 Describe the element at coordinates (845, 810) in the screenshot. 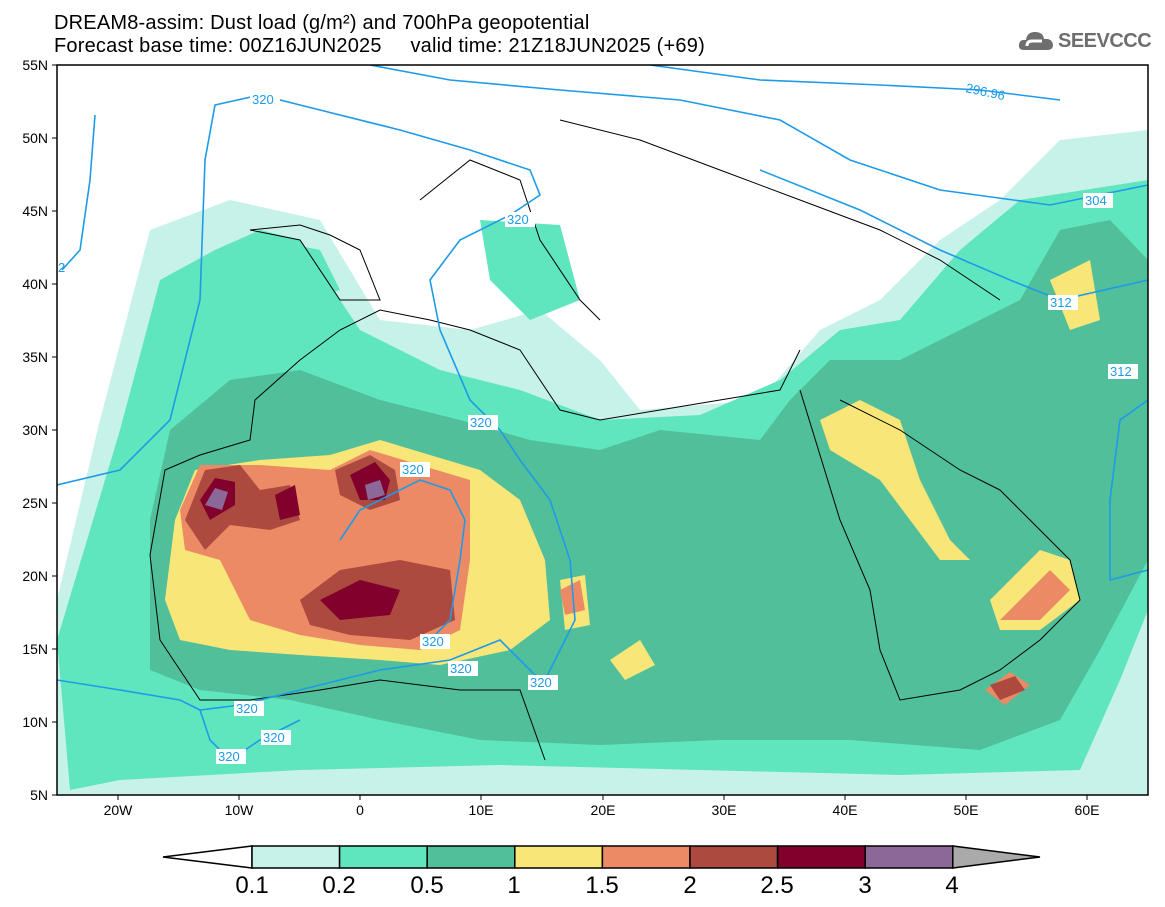

I see `svg-text: 40E` at that location.